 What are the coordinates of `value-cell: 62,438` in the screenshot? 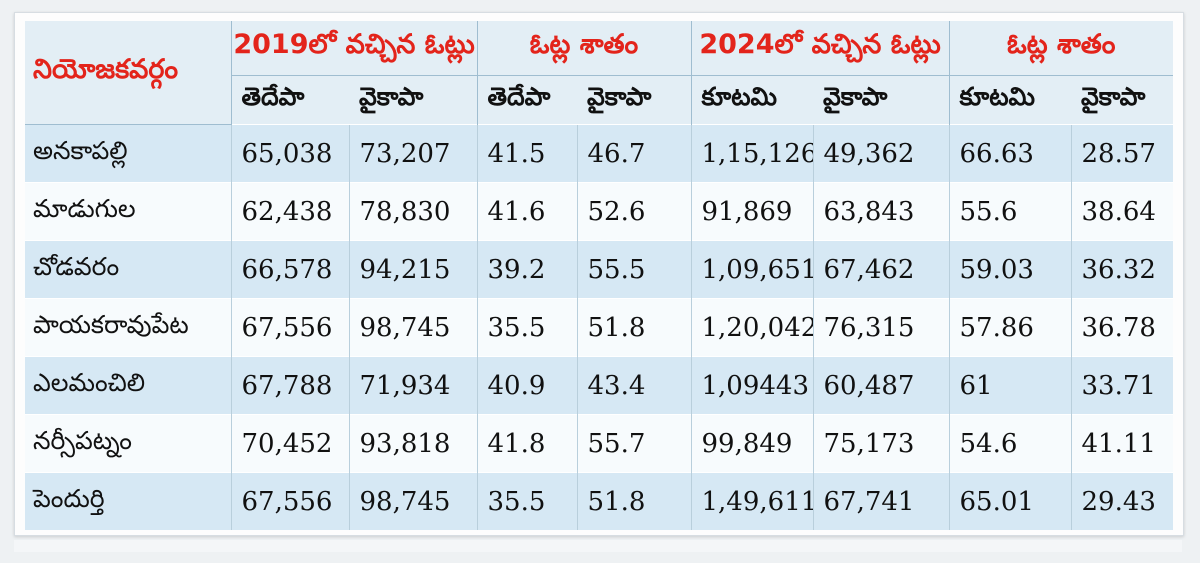 It's located at (289, 211).